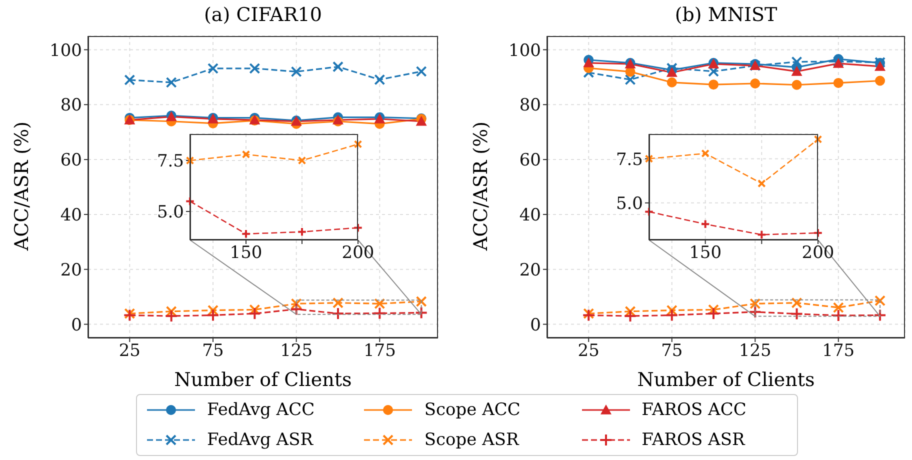  Describe the element at coordinates (260, 440) in the screenshot. I see `legend-label: FedAvg ASR` at that location.